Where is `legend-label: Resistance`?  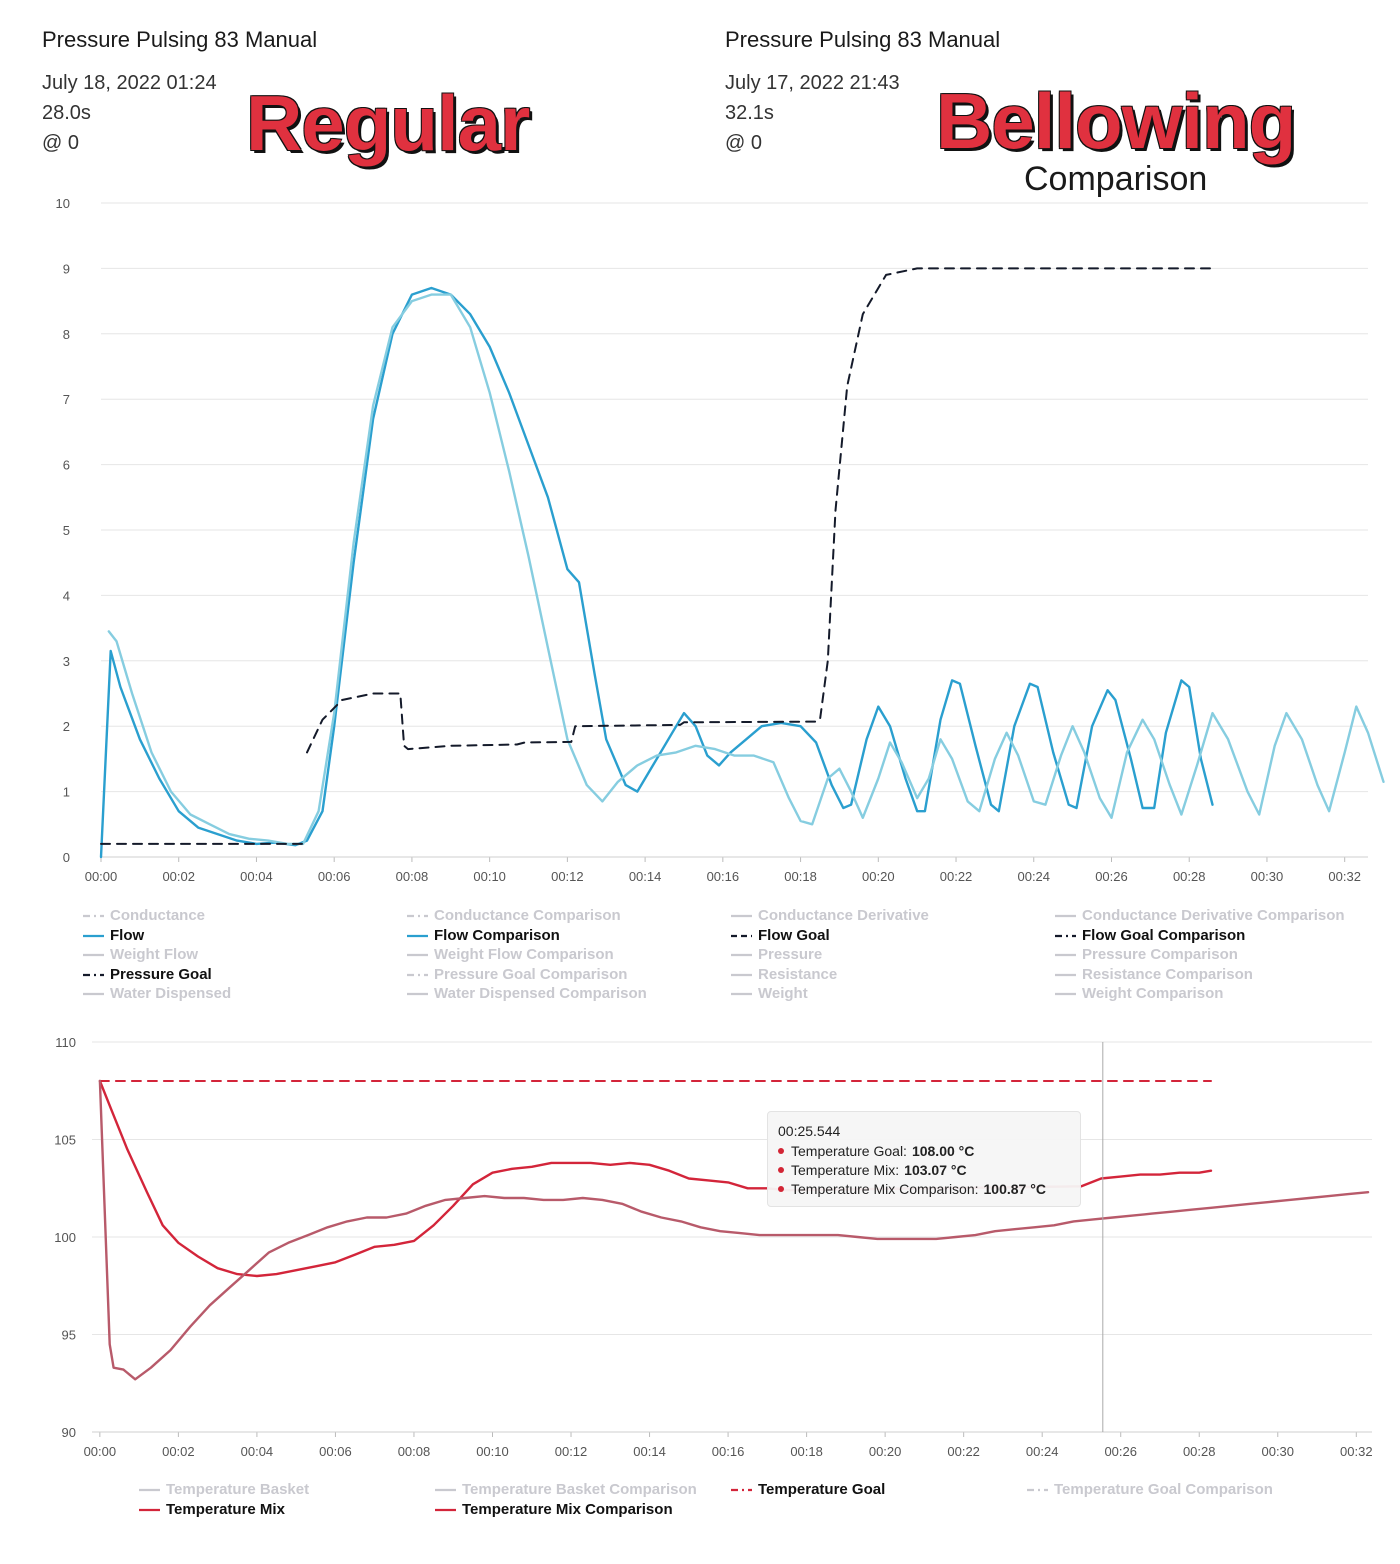
legend-label: Resistance is located at coordinates (798, 974).